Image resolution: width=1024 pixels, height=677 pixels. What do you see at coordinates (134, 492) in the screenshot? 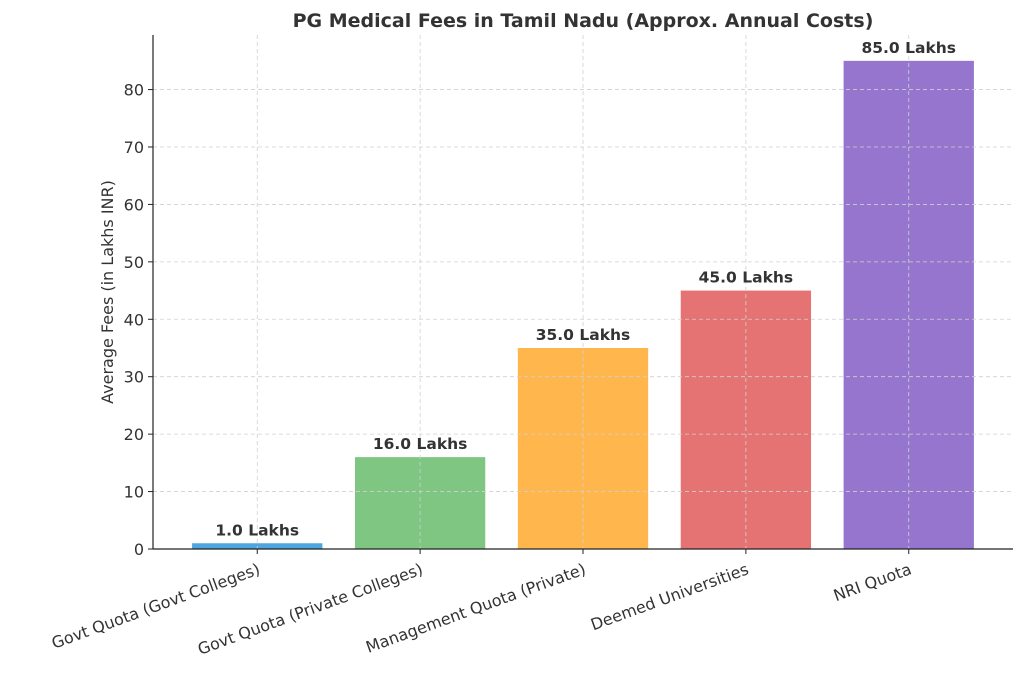
I see `y-tick-label: 10` at bounding box center [134, 492].